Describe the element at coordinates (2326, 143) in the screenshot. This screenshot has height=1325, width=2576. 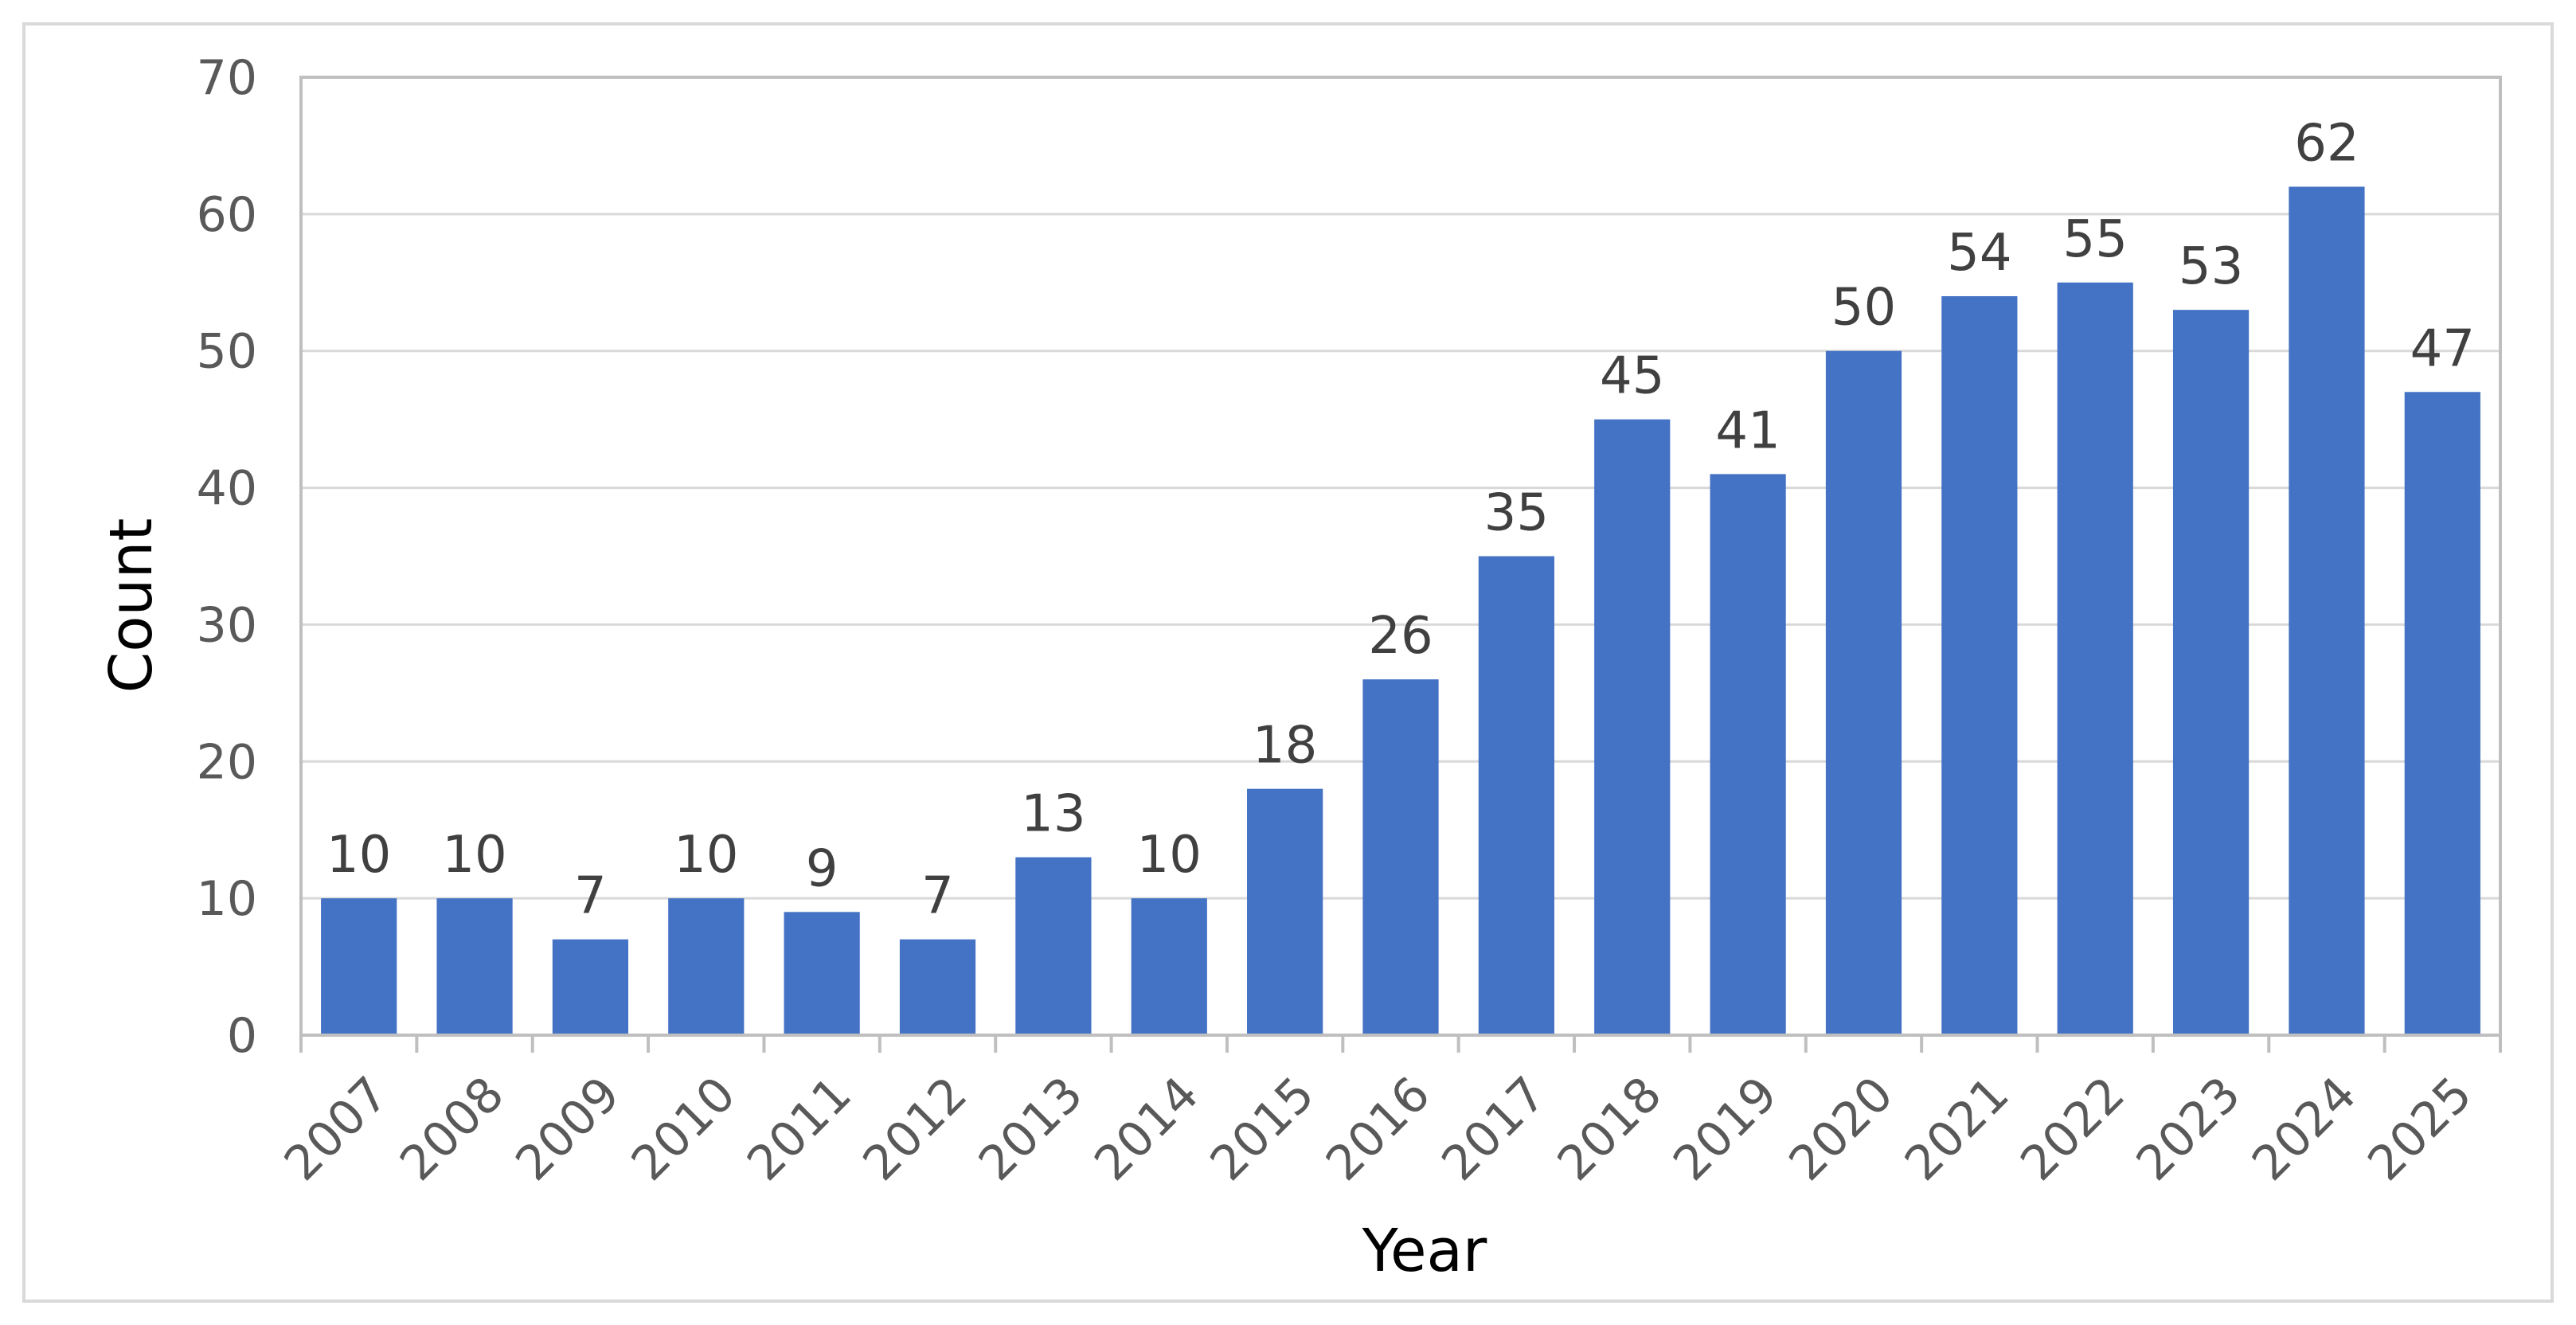
I see `data-label-2024: 62` at that location.